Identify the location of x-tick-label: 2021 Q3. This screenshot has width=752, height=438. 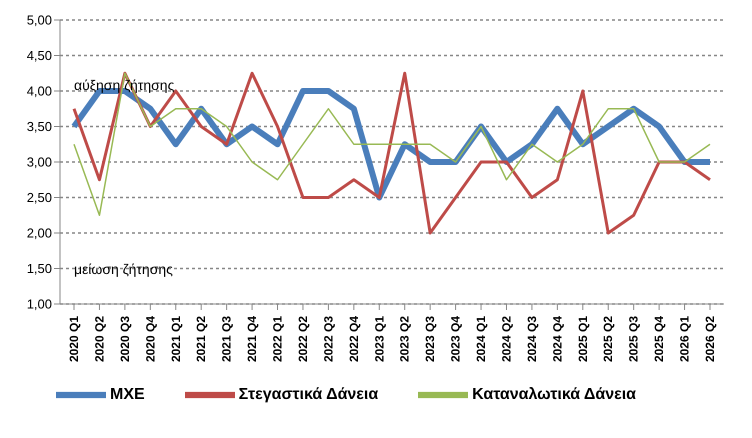
(227, 339).